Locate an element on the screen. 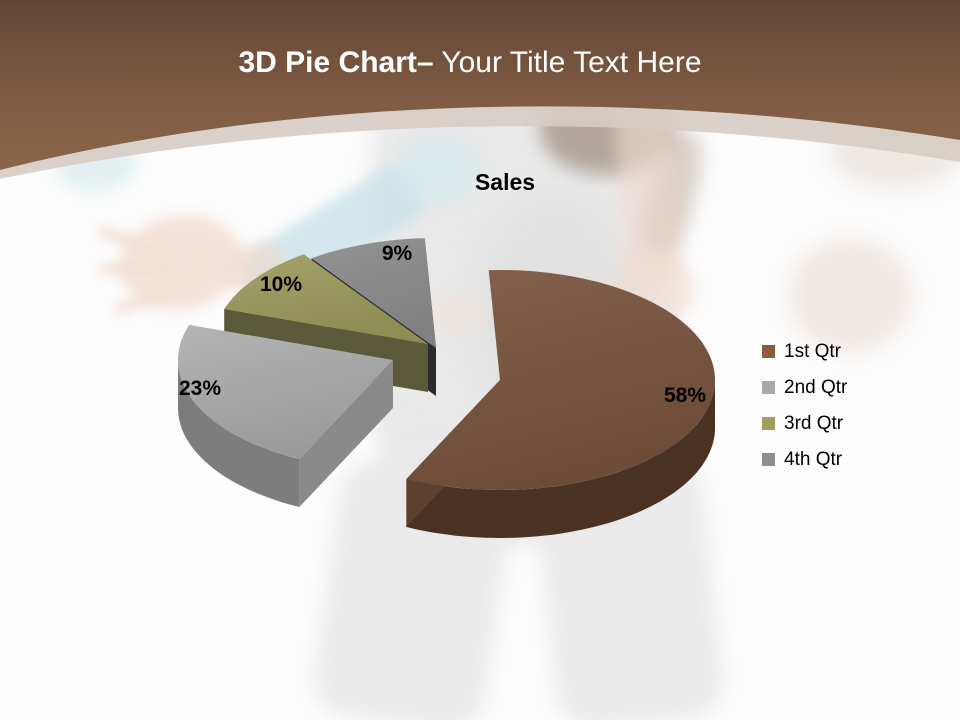  legend-item-1st-qtr: 1st Qtr is located at coordinates (804, 351).